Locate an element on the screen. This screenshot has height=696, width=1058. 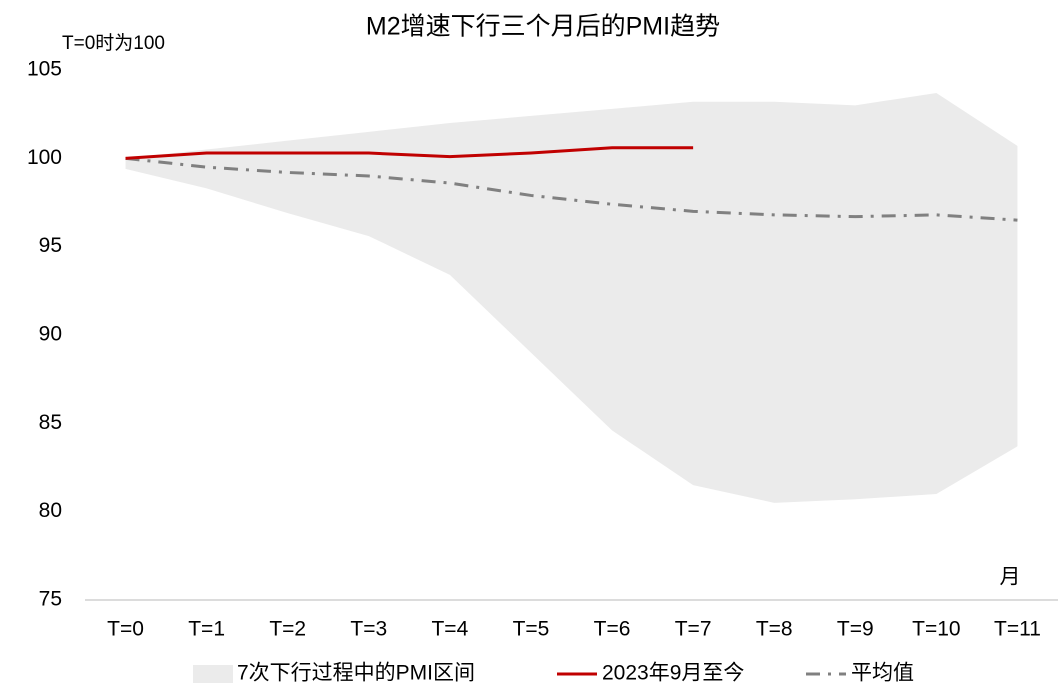
y-unit-annotation: T=0时为100 is located at coordinates (113, 43).